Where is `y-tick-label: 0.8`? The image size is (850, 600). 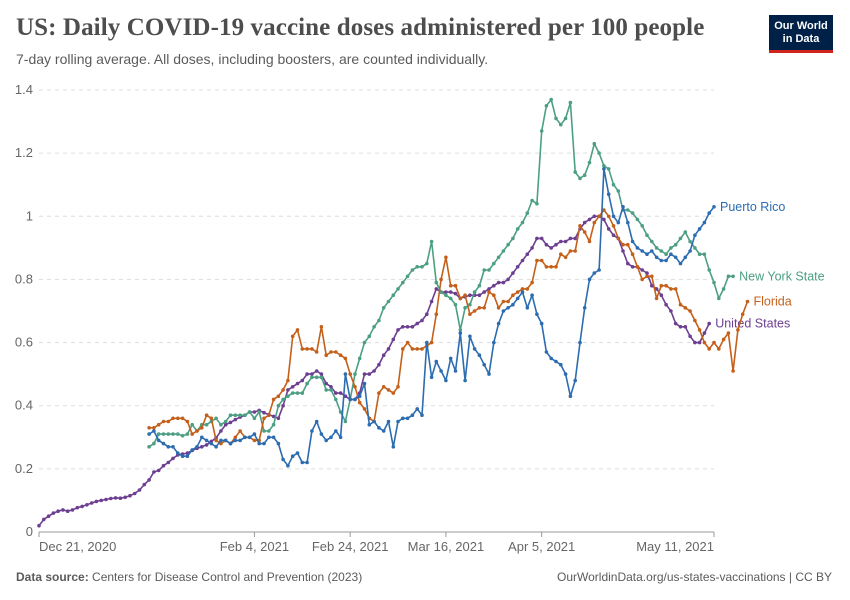
y-tick-label: 0.8 is located at coordinates (24, 278).